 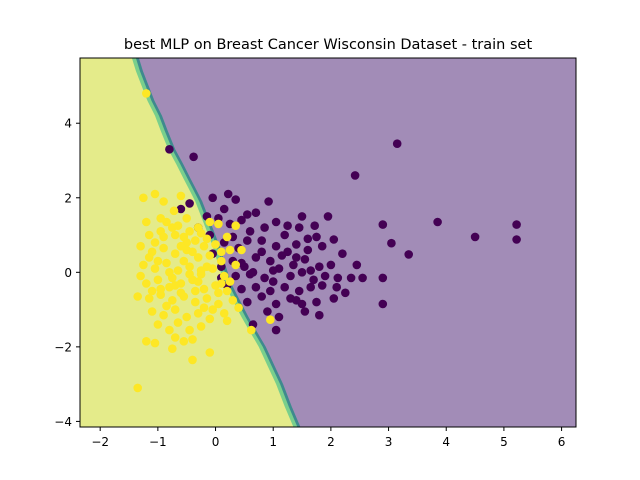 I want to click on x-axis: −2 −1 0 1 2 3 4 5 6, so click(x=328, y=438).